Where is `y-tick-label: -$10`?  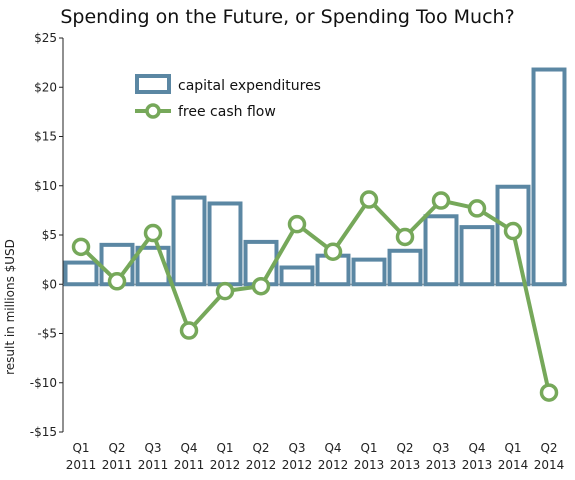
y-tick-label: -$10 is located at coordinates (43, 383).